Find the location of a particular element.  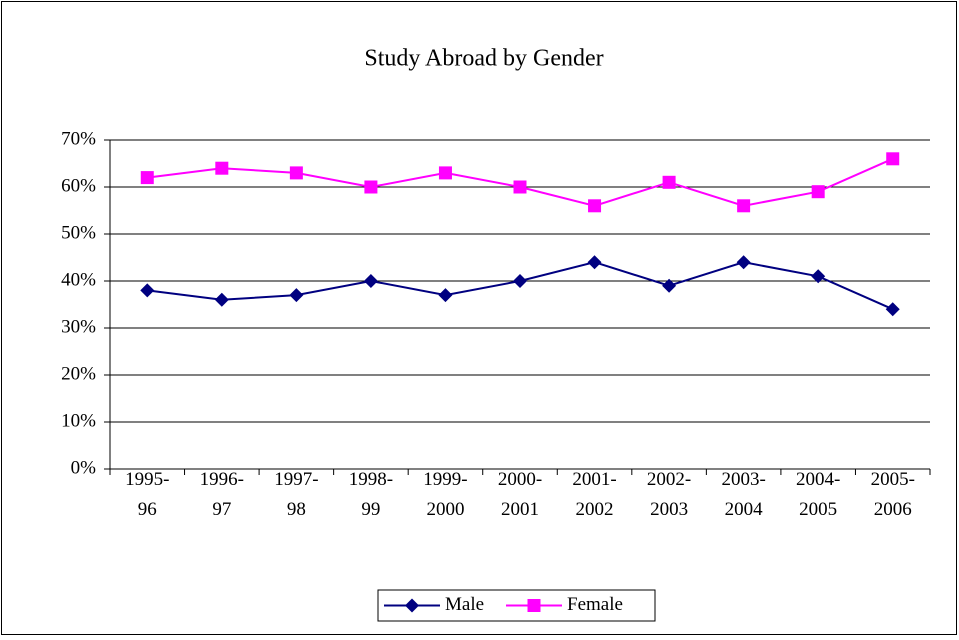

y-tick-label: 50% is located at coordinates (78, 232).